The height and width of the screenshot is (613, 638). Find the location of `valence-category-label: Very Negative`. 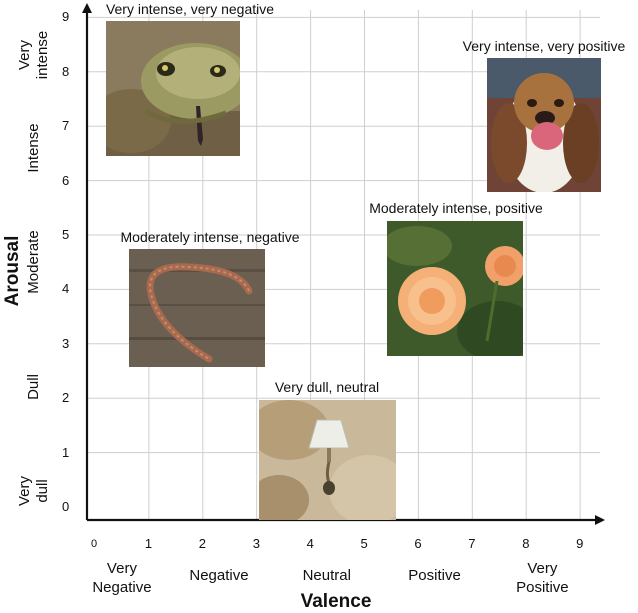

valence-category-label: Very Negative is located at coordinates (122, 578).